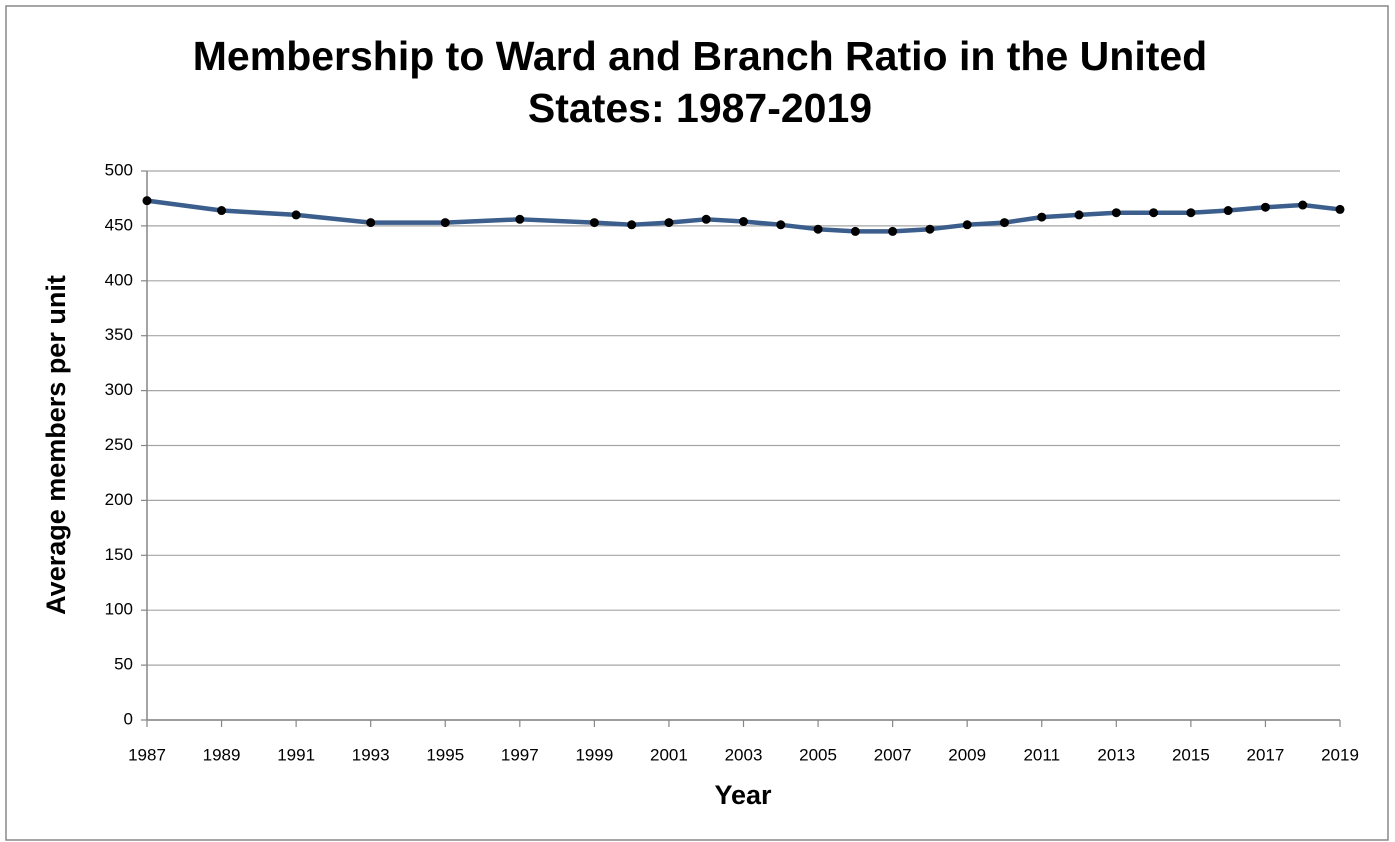 The height and width of the screenshot is (842, 1395). Describe the element at coordinates (1041, 754) in the screenshot. I see `x-tick-label: 2011` at that location.